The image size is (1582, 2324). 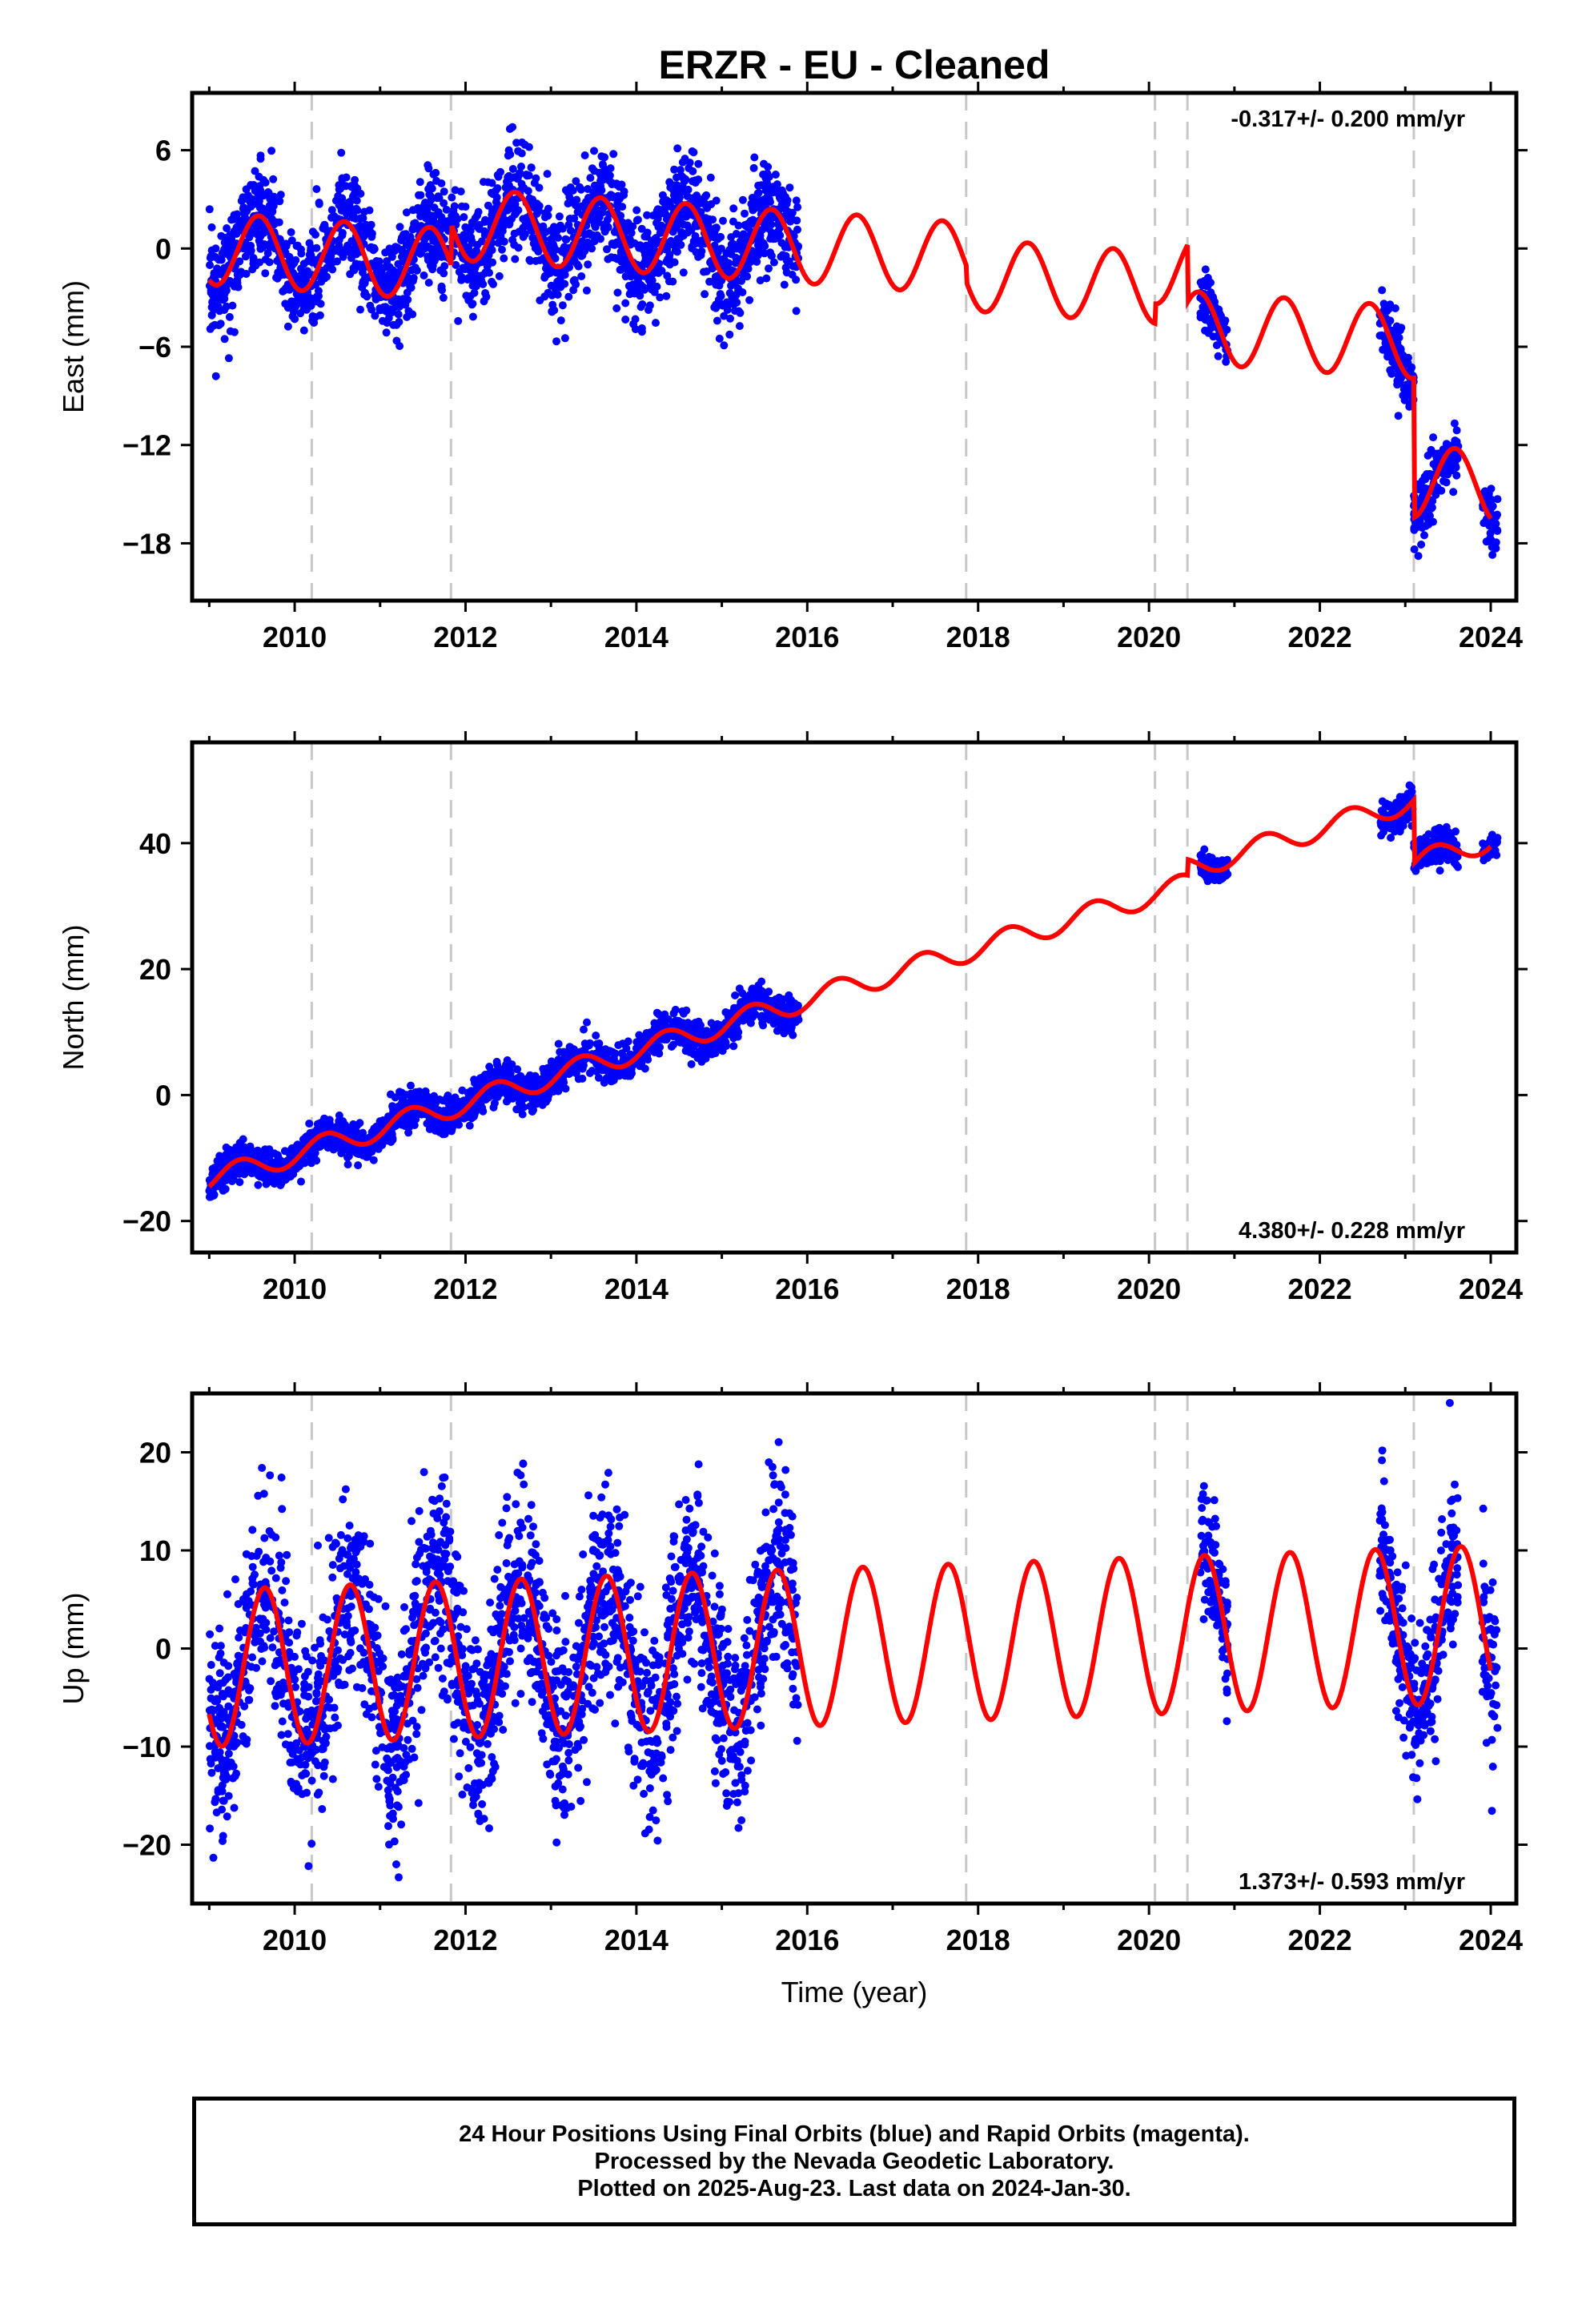 I want to click on velocity-rate-label: -0.317+/- 0.200 mm/yr, so click(x=1348, y=119).